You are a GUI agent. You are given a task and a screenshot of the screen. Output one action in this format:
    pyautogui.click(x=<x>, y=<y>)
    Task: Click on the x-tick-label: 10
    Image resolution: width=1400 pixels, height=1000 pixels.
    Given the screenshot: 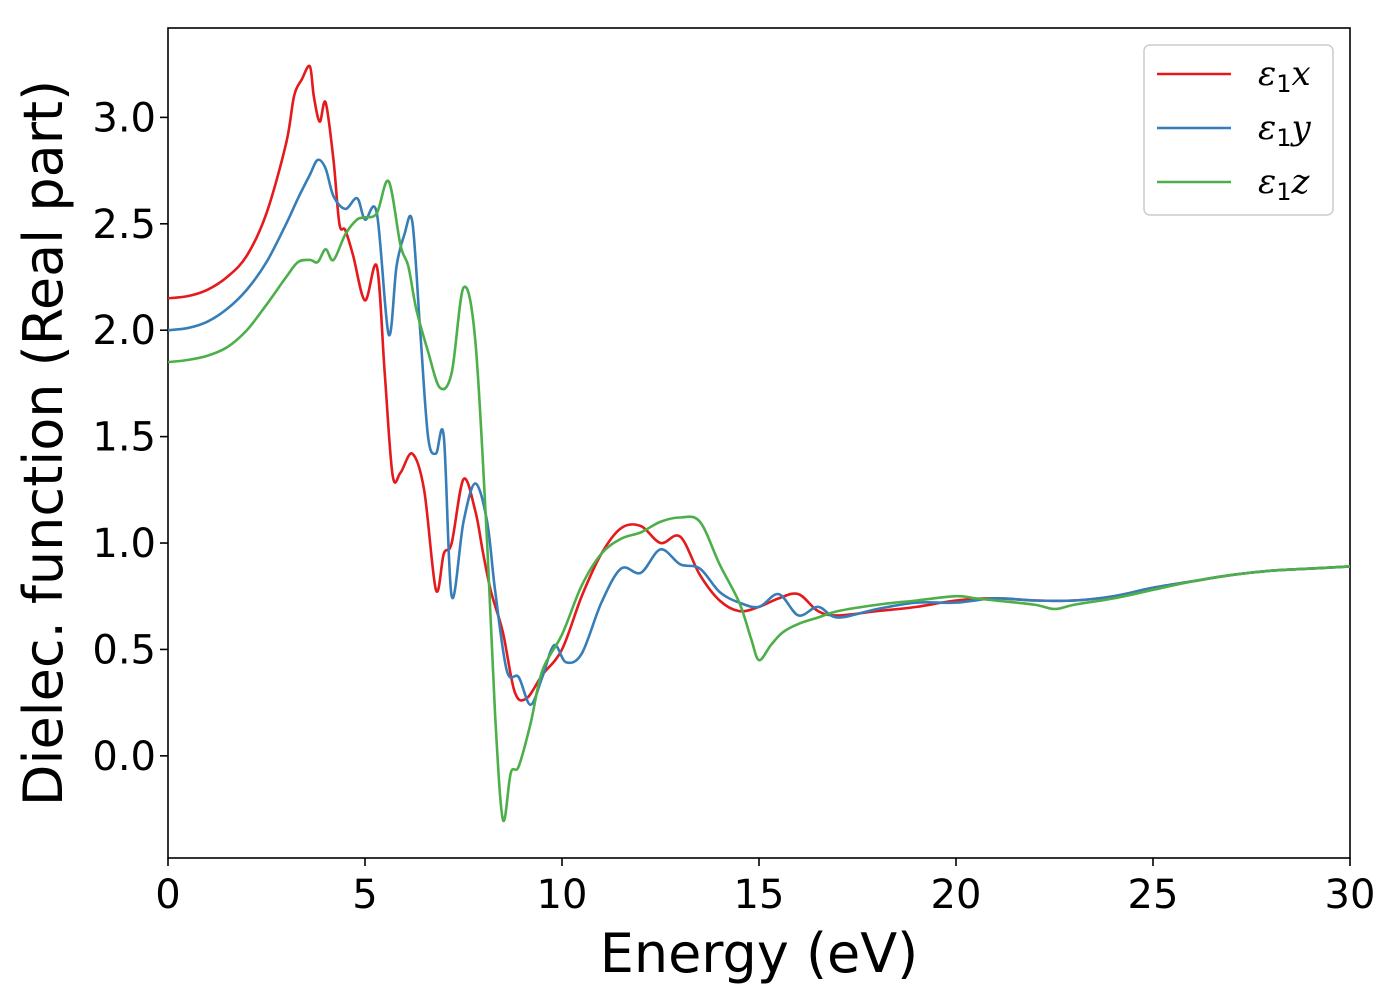 What is the action you would take?
    pyautogui.click(x=562, y=895)
    